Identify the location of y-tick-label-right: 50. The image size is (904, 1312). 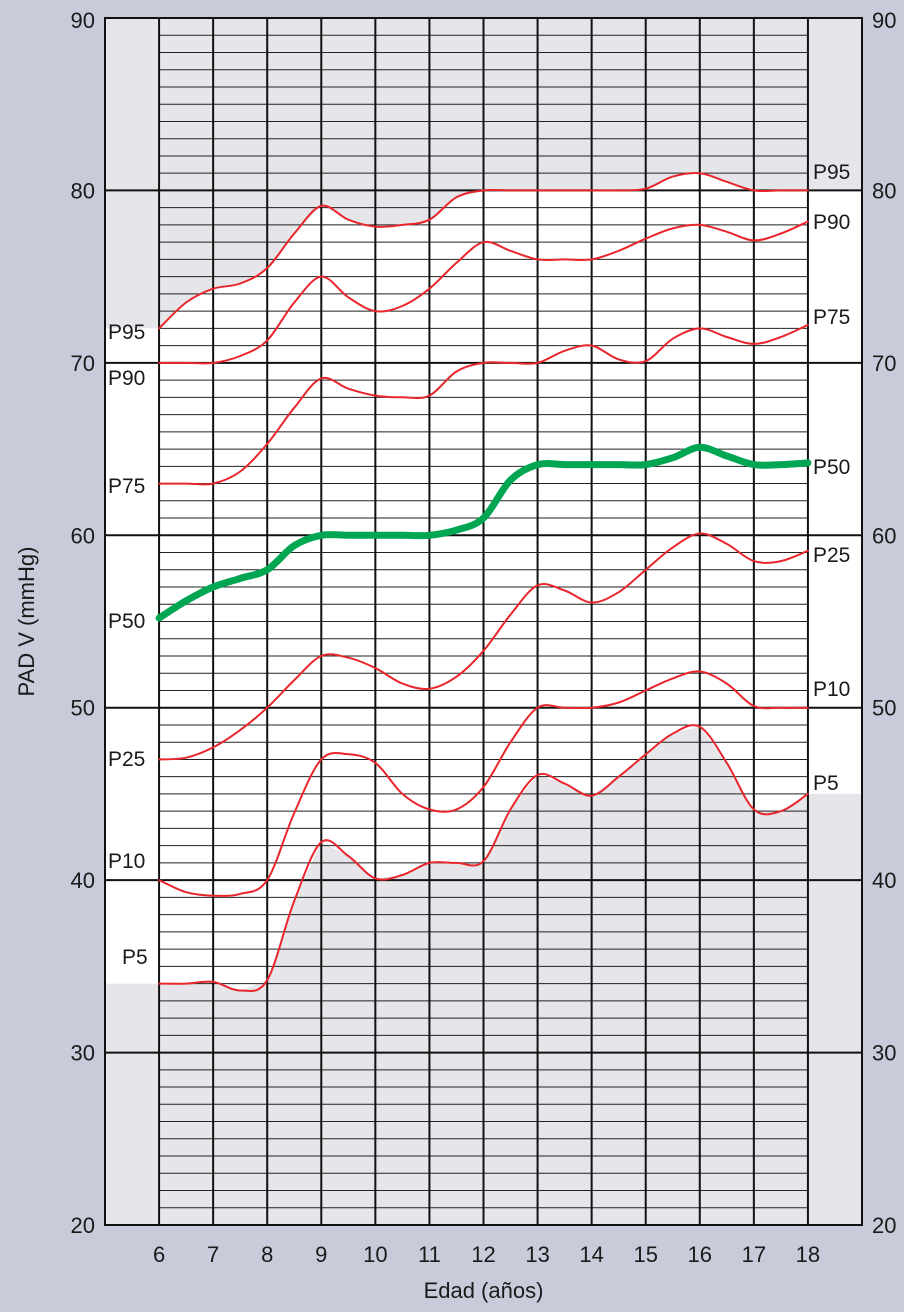
(884, 708).